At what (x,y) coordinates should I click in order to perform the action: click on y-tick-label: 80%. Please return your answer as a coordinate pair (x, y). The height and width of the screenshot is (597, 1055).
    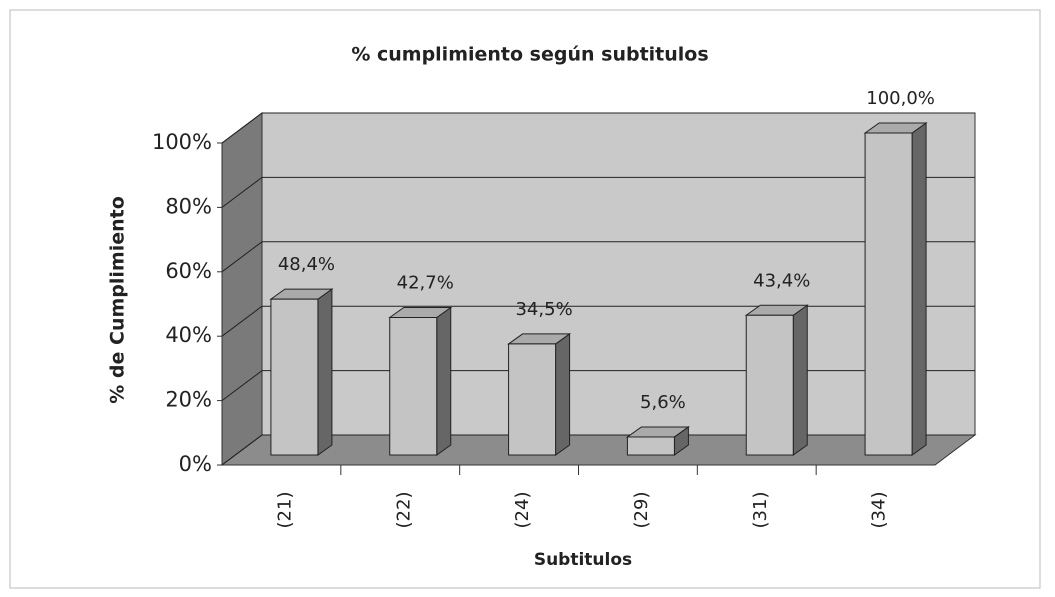
    Looking at the image, I should click on (188, 206).